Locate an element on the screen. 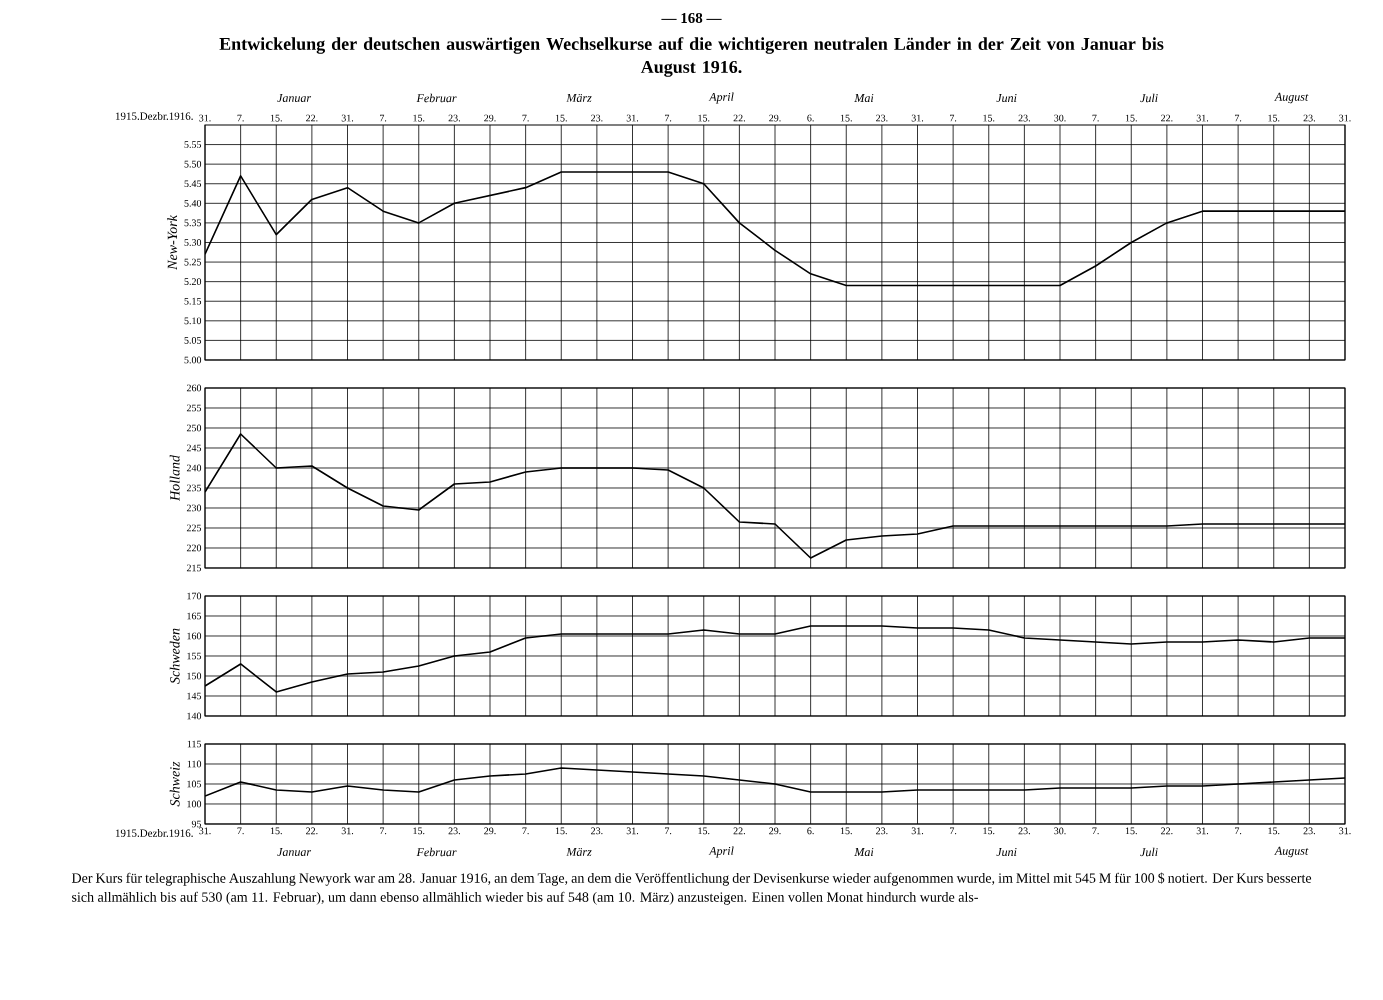  y-tick-label: 160 is located at coordinates (194, 636).